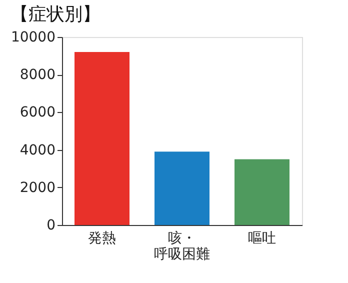 The width and height of the screenshot is (348, 283). I want to click on chart-title: 【症状別】, so click(55, 14).